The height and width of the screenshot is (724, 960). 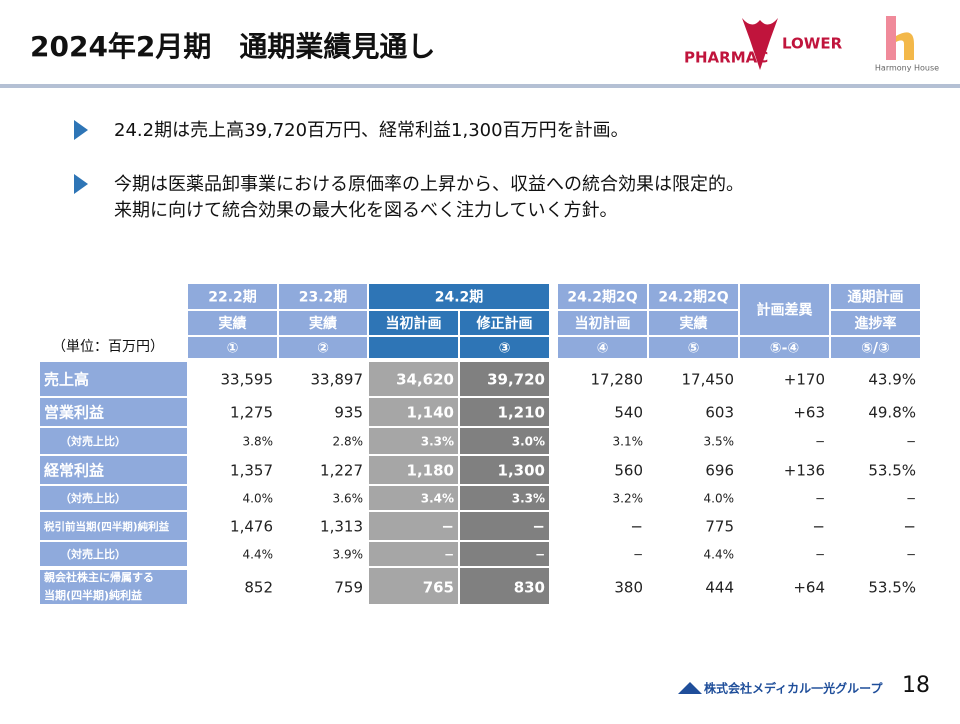 What do you see at coordinates (348, 588) in the screenshot?
I see `cell: 759` at bounding box center [348, 588].